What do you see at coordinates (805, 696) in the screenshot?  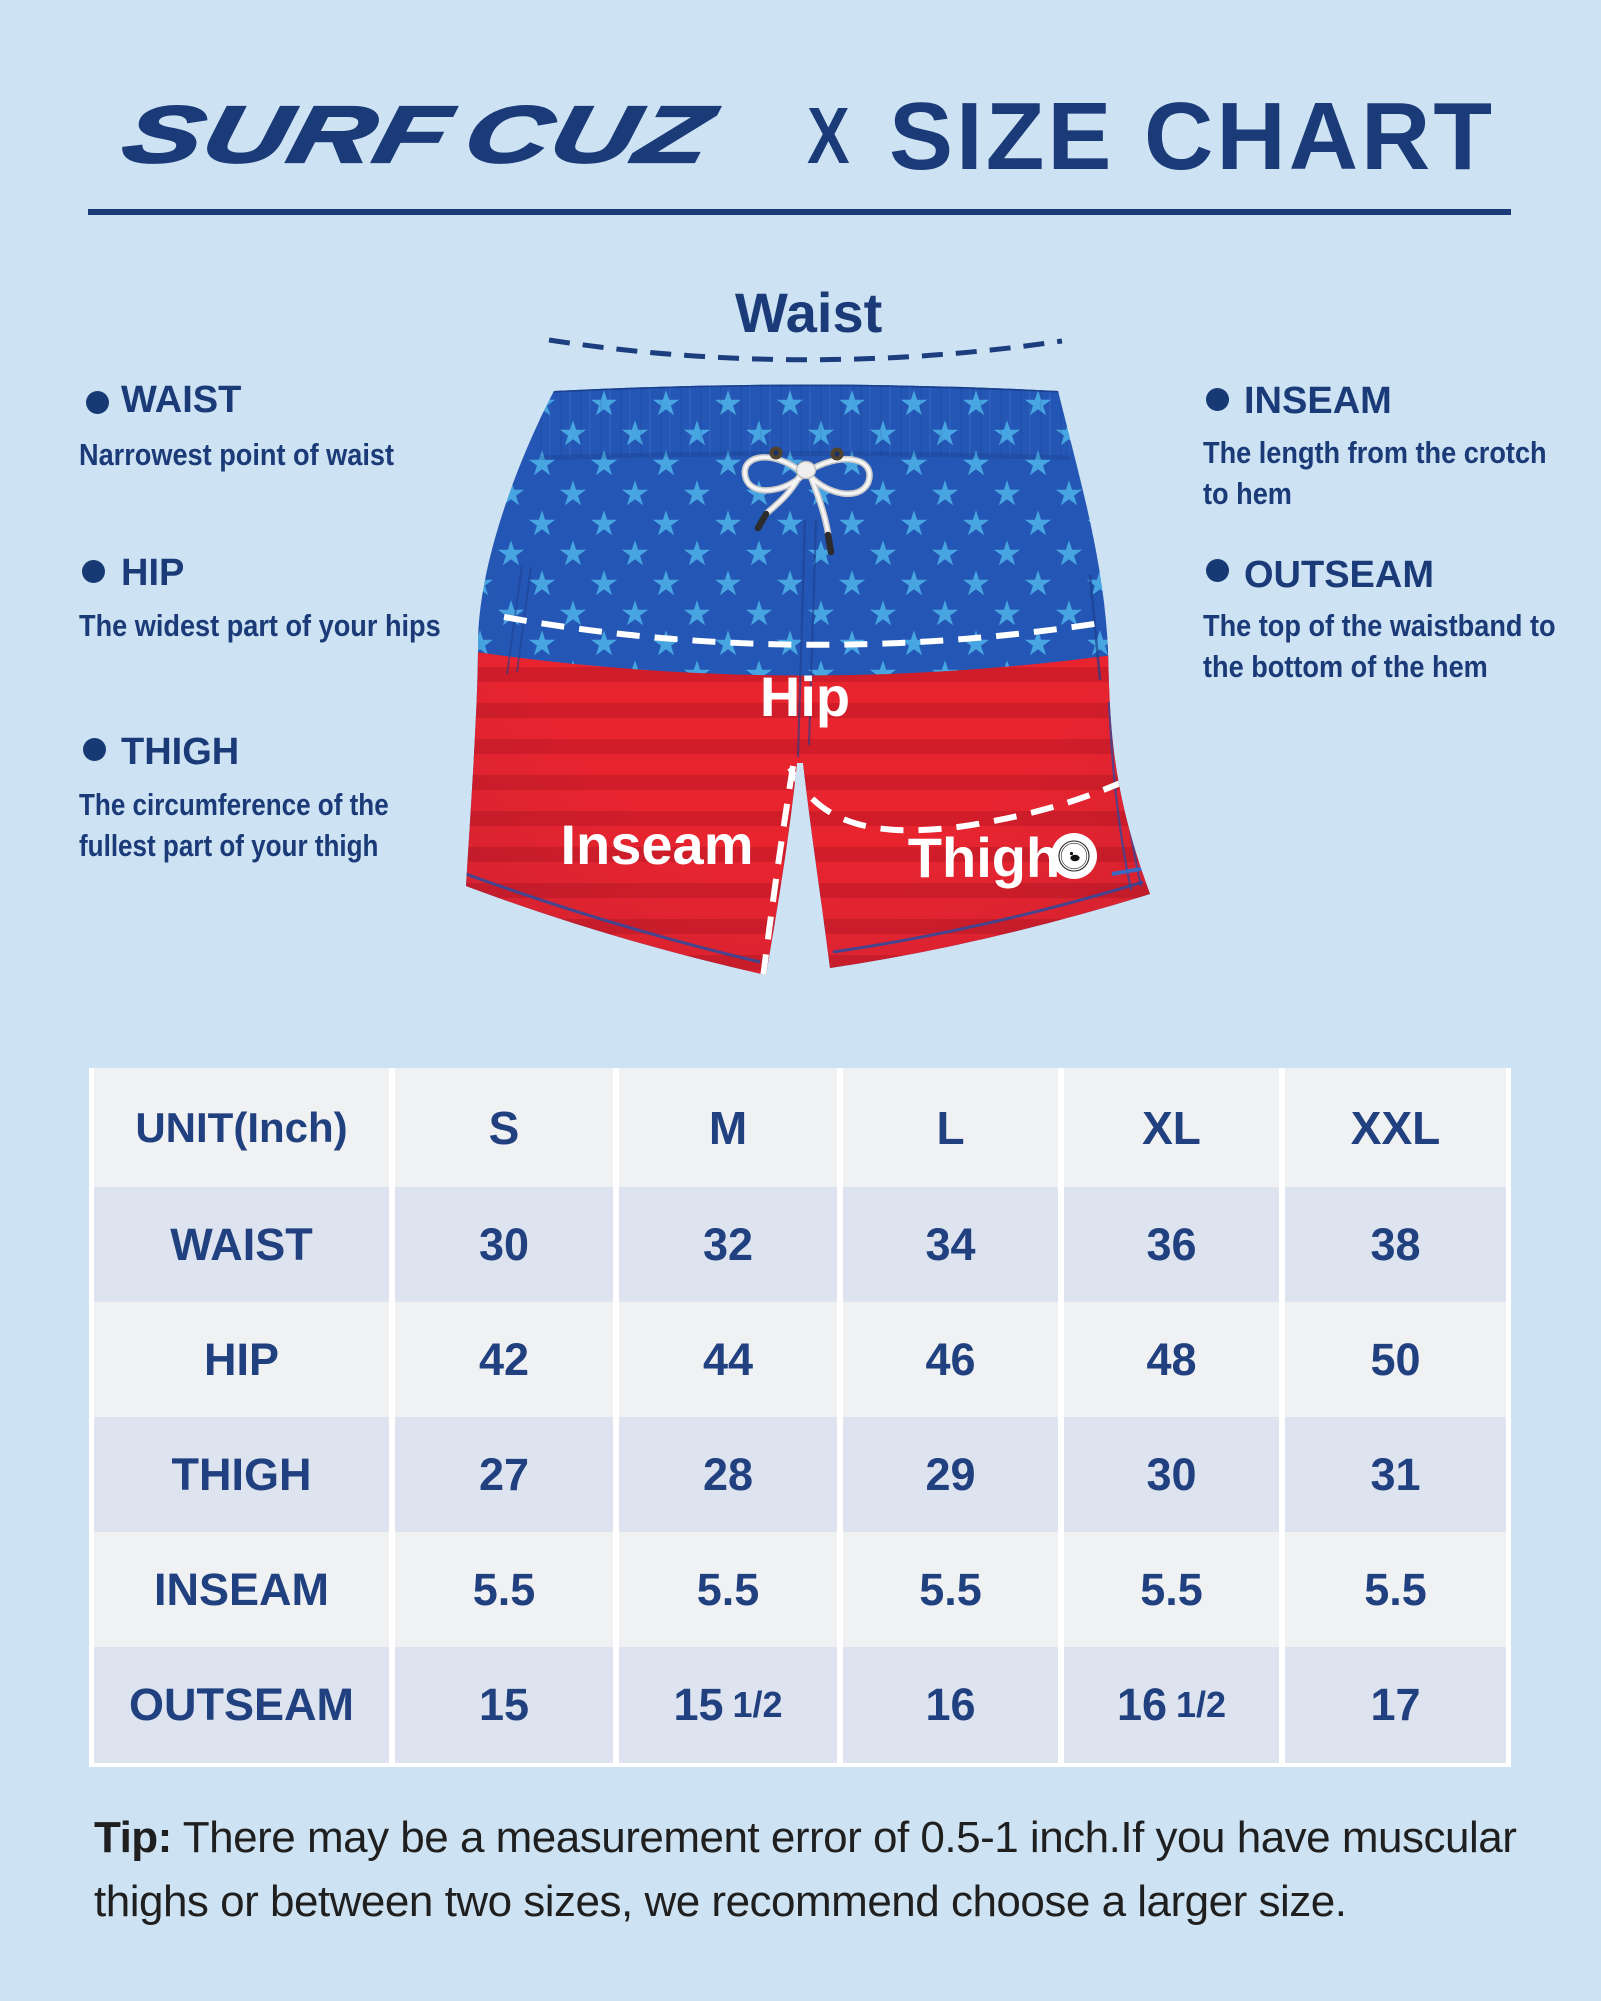 I see `svg-text: Hip` at bounding box center [805, 696].